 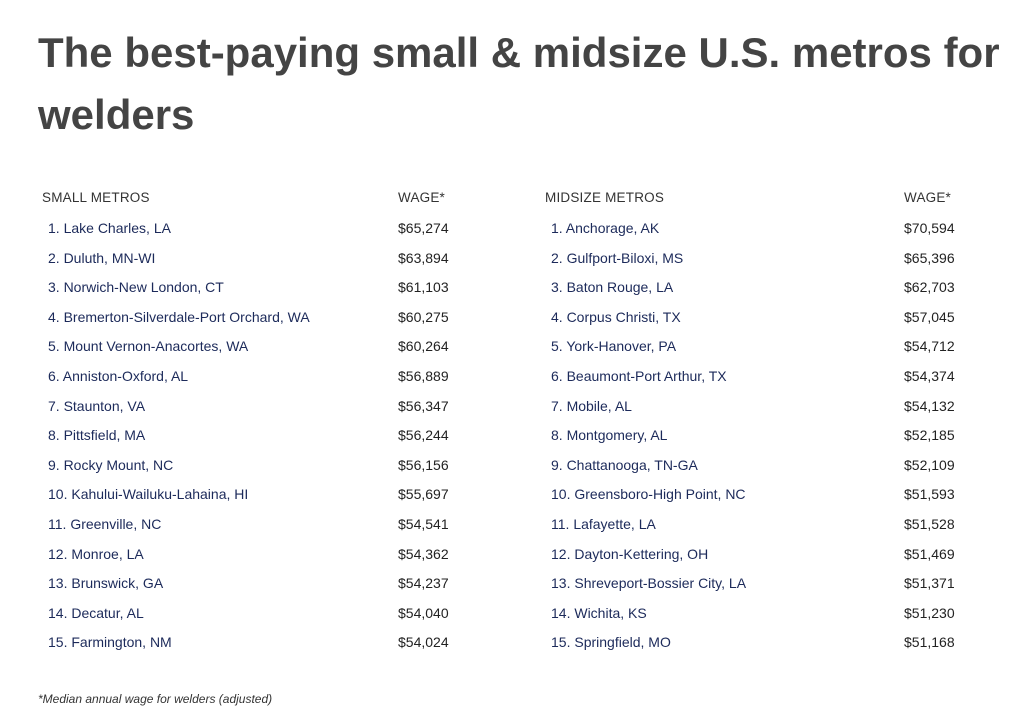 I want to click on metro-wage: $56,889, so click(x=423, y=375).